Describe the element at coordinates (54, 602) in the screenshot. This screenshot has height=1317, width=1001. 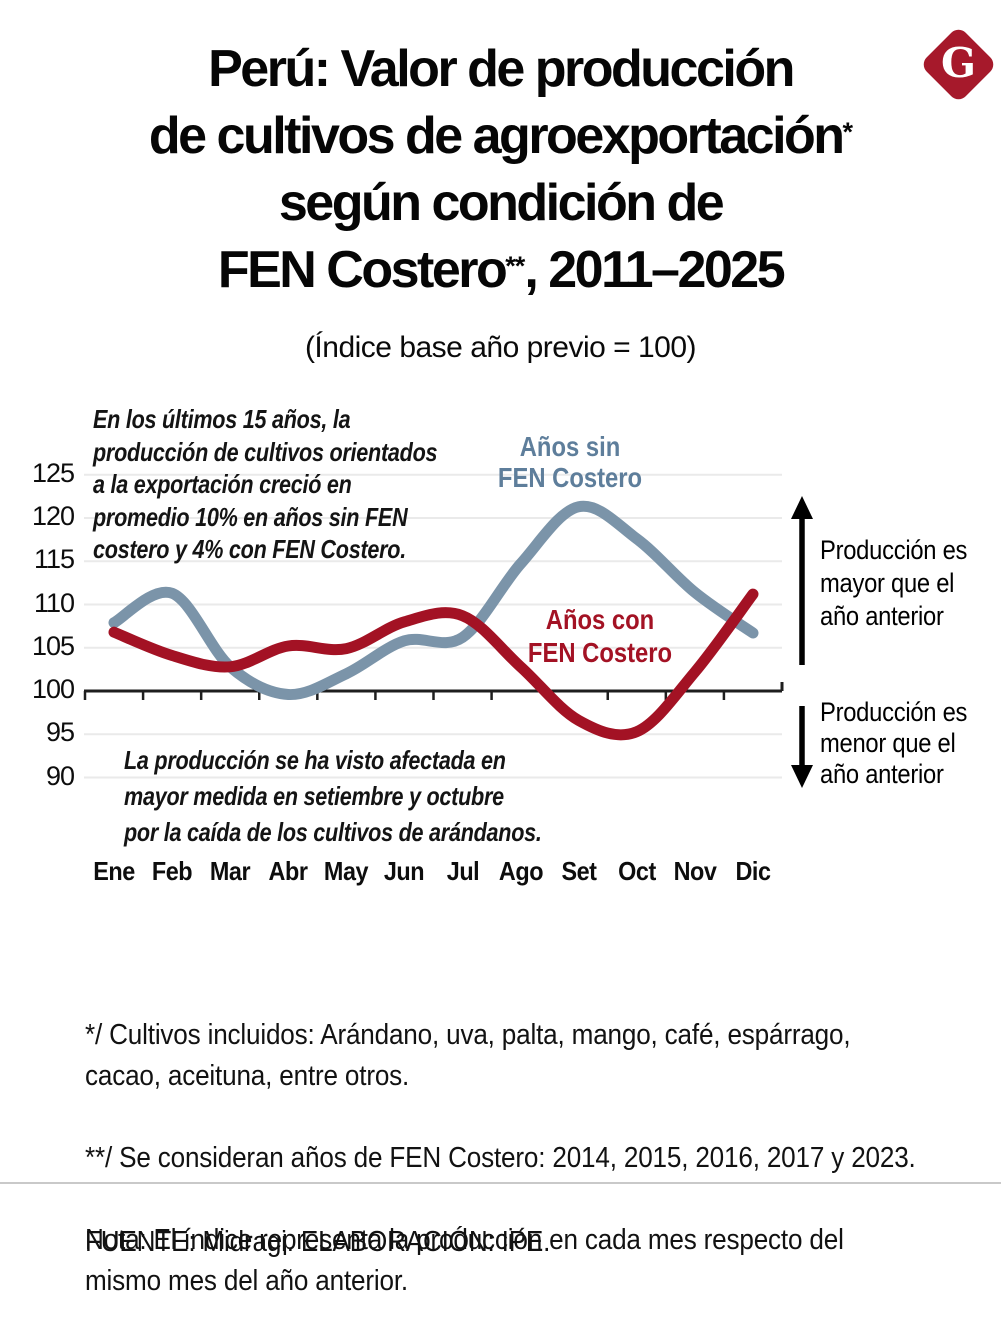
I see `y-axis-label: 110` at that location.